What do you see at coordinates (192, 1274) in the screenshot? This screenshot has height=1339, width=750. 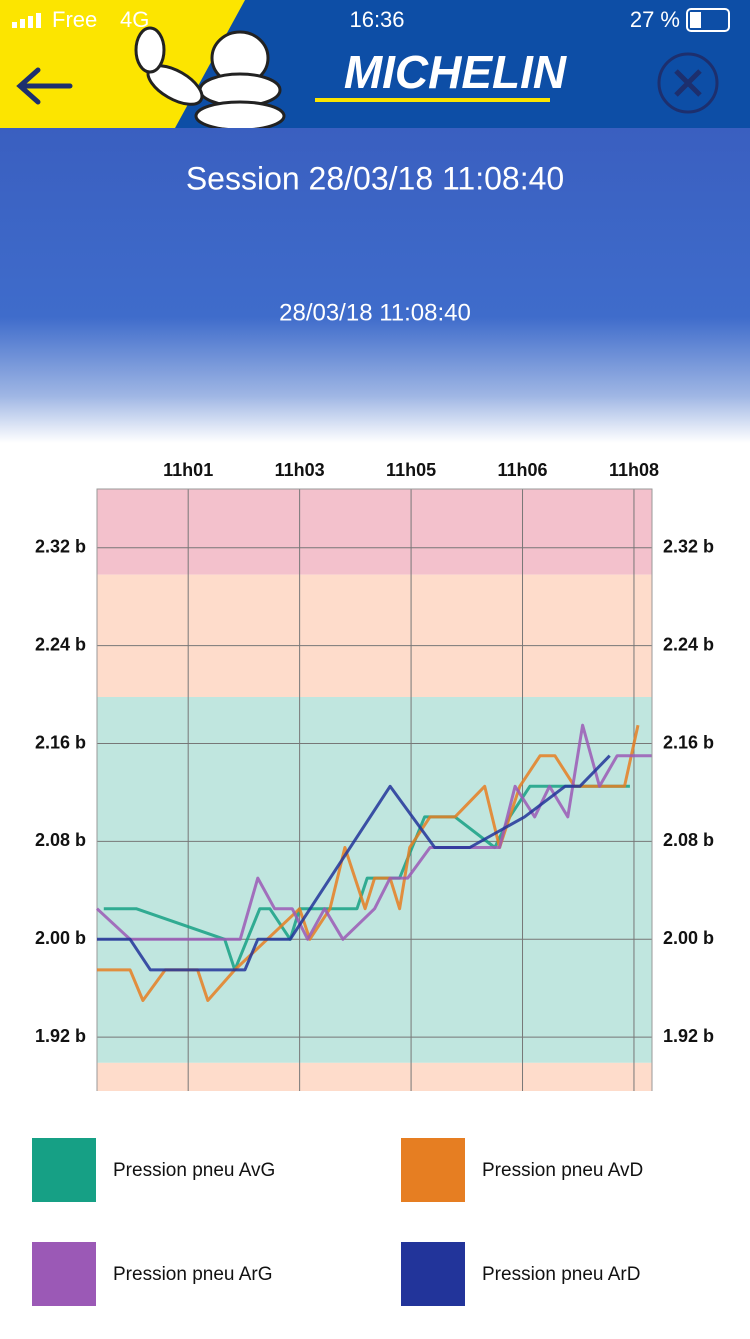 I see `legend-label: Pression pneu ArG` at bounding box center [192, 1274].